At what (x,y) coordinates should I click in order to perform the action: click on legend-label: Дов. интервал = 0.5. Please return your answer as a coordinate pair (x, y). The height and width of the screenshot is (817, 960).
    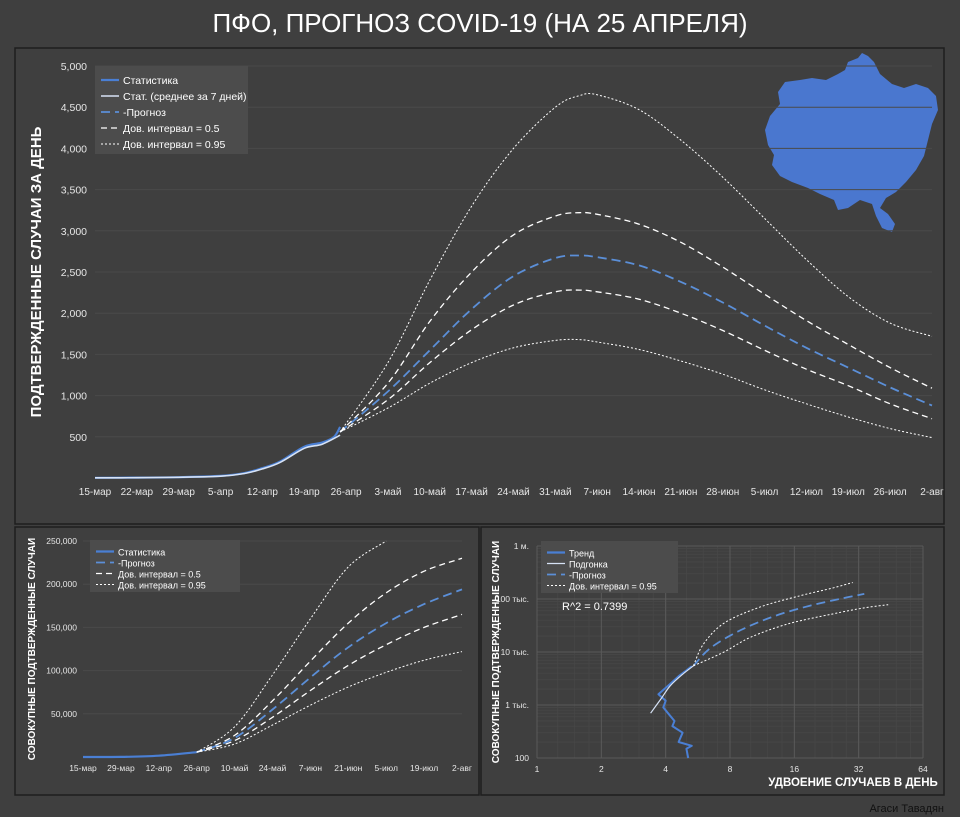
    Looking at the image, I should click on (171, 129).